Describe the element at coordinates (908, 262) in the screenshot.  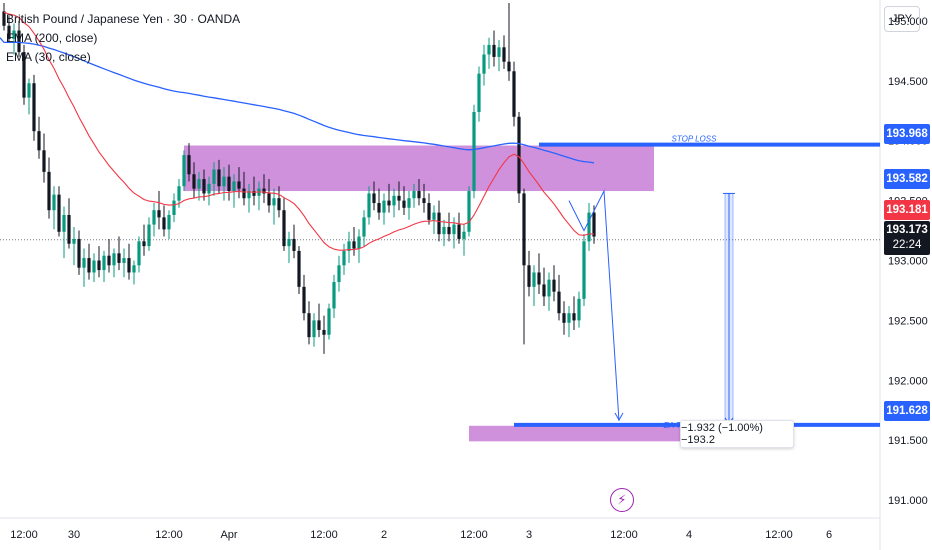
I see `y-tick-label: 193.000` at that location.